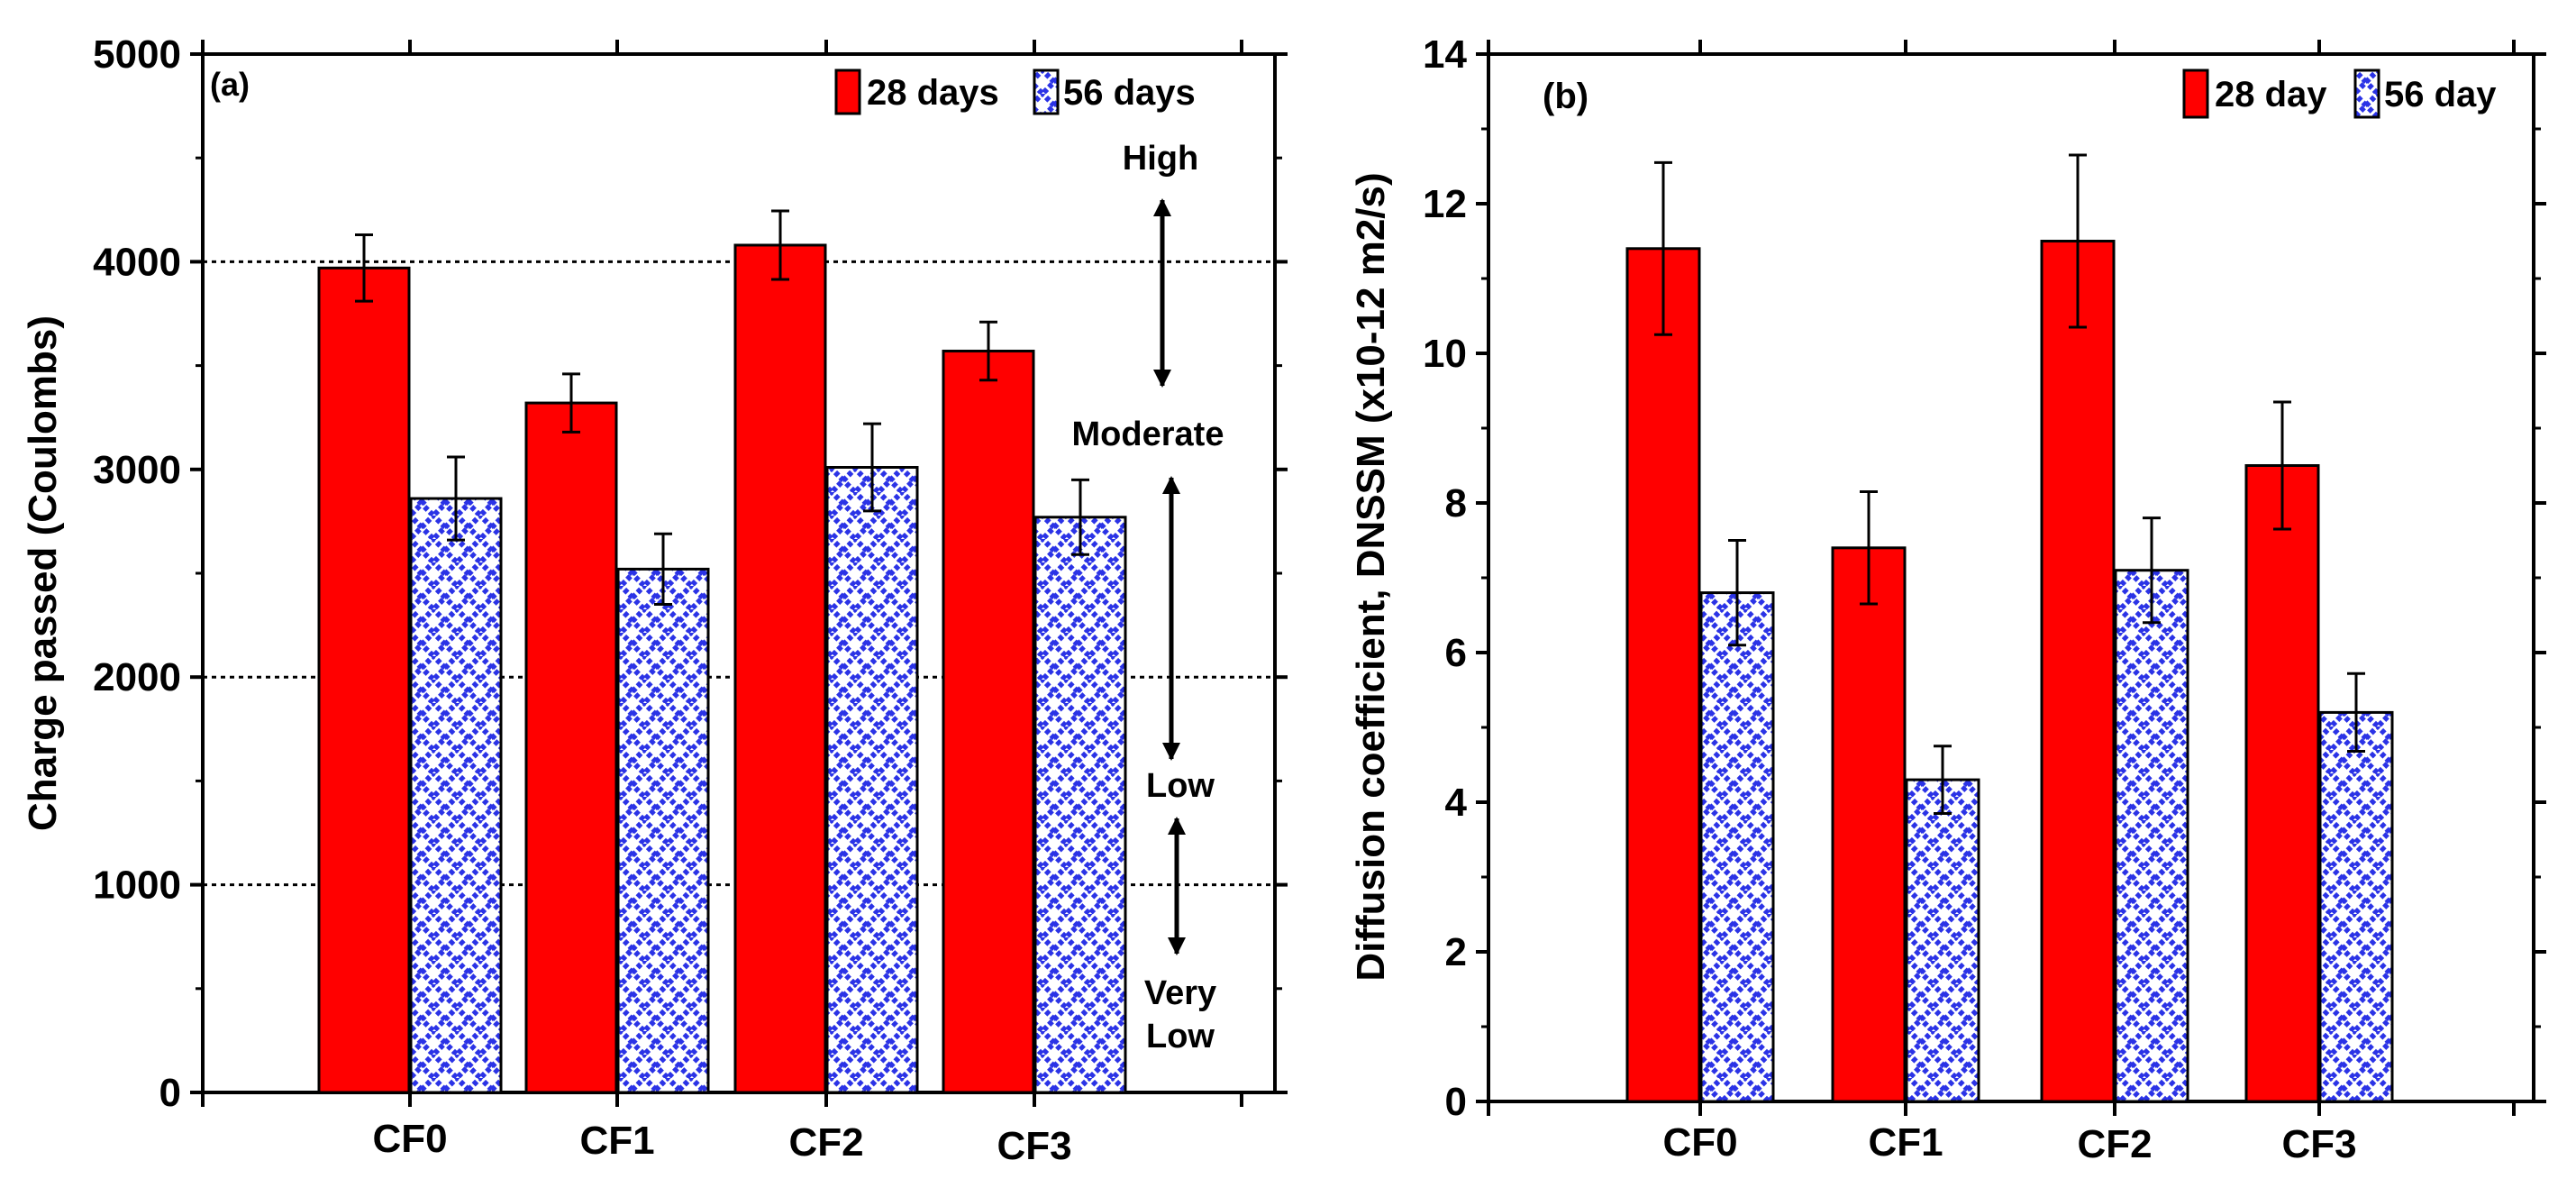 This screenshot has height=1197, width=2576. I want to click on error-bar-cf0-28-days, so click(364, 268).